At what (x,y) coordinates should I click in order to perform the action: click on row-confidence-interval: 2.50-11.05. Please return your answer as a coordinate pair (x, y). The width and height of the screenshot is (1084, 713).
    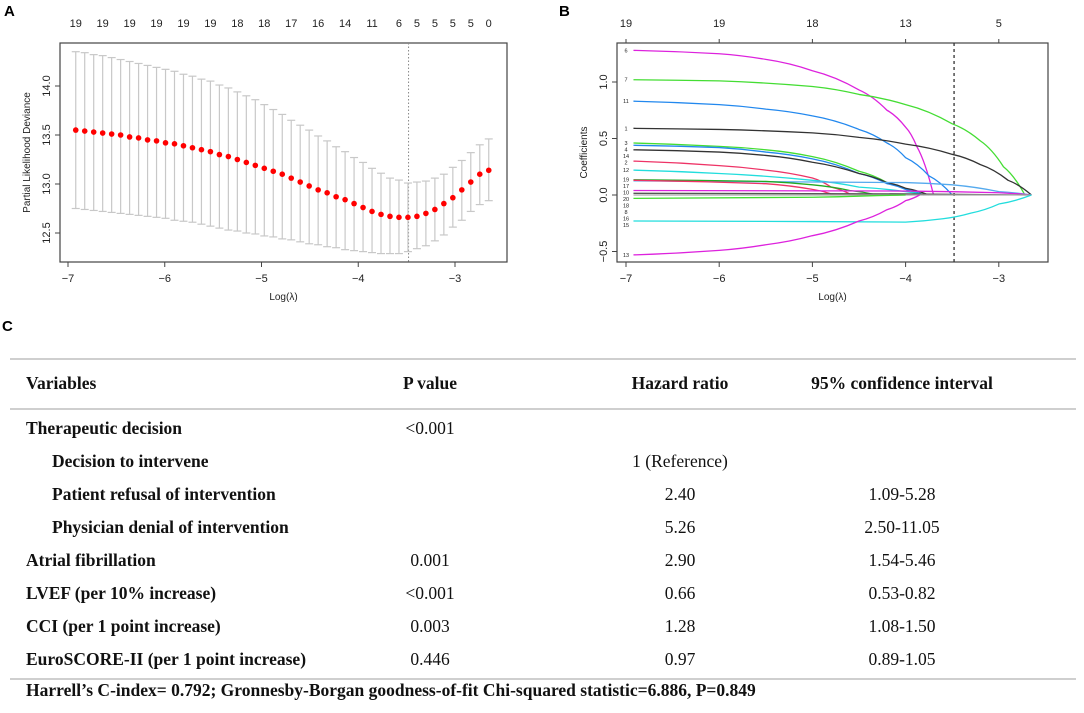
    Looking at the image, I should click on (902, 527).